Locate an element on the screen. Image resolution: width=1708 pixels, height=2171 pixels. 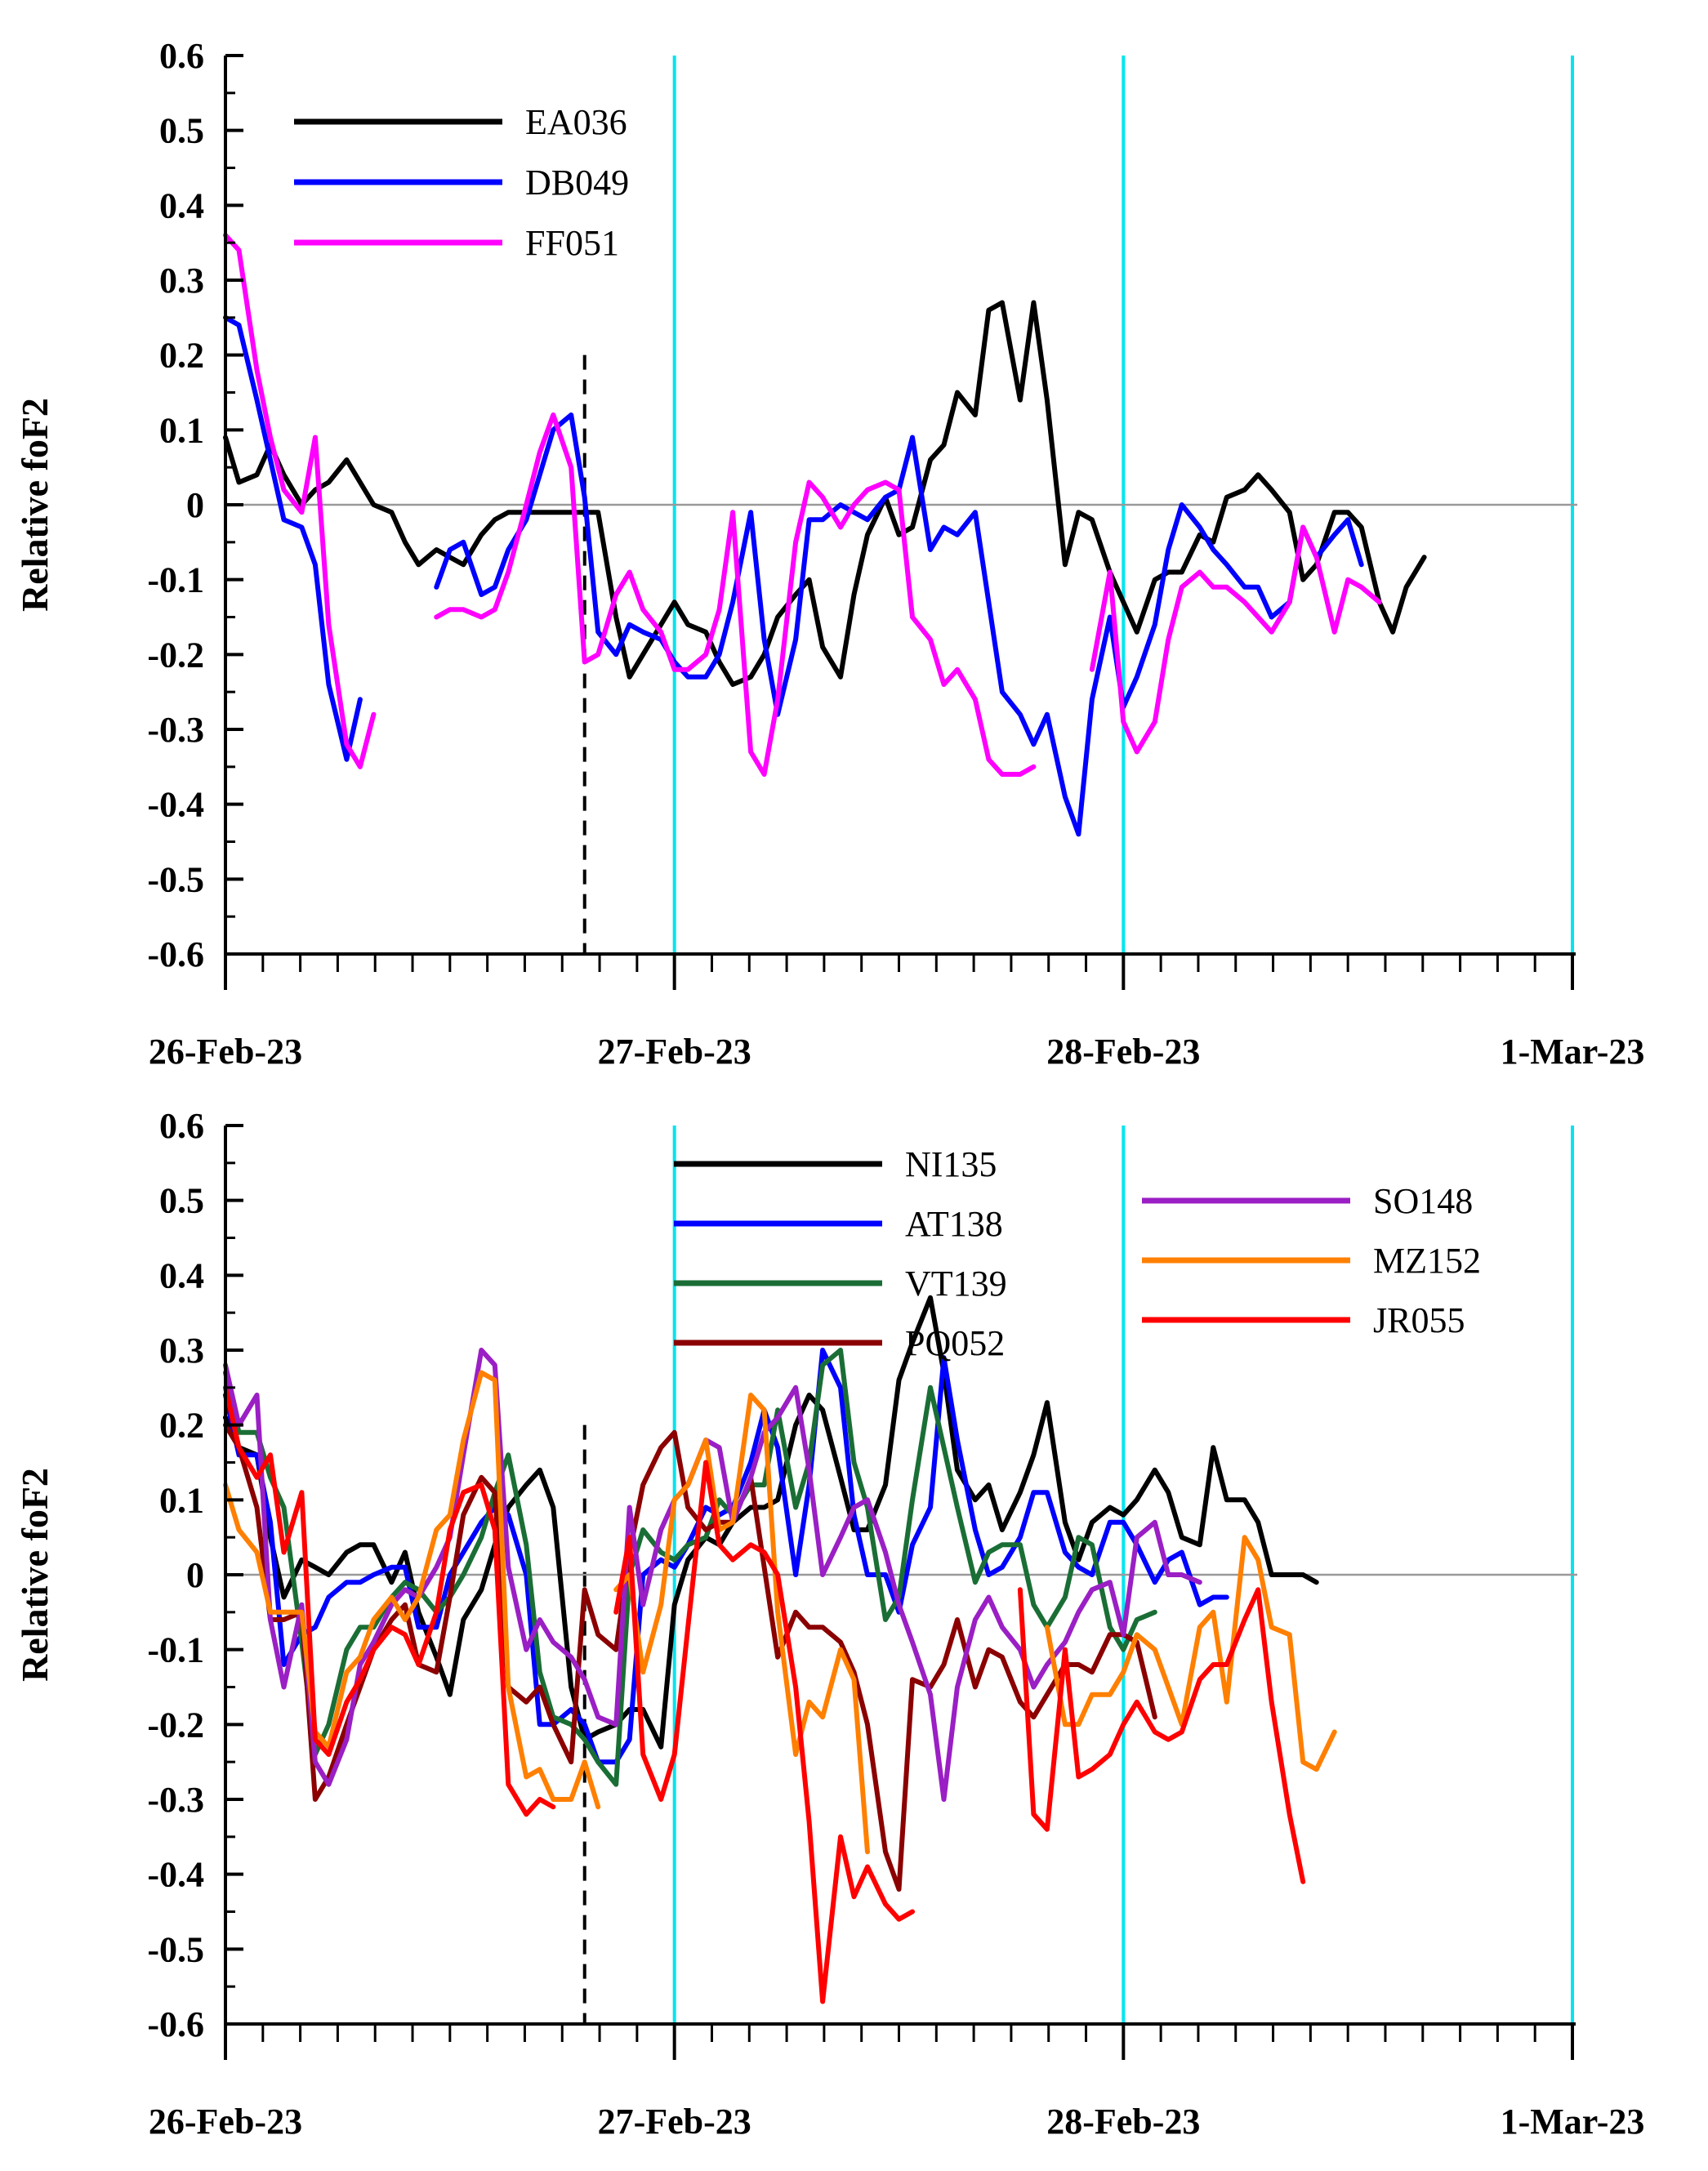
series-line-so148 is located at coordinates (713, 1575).